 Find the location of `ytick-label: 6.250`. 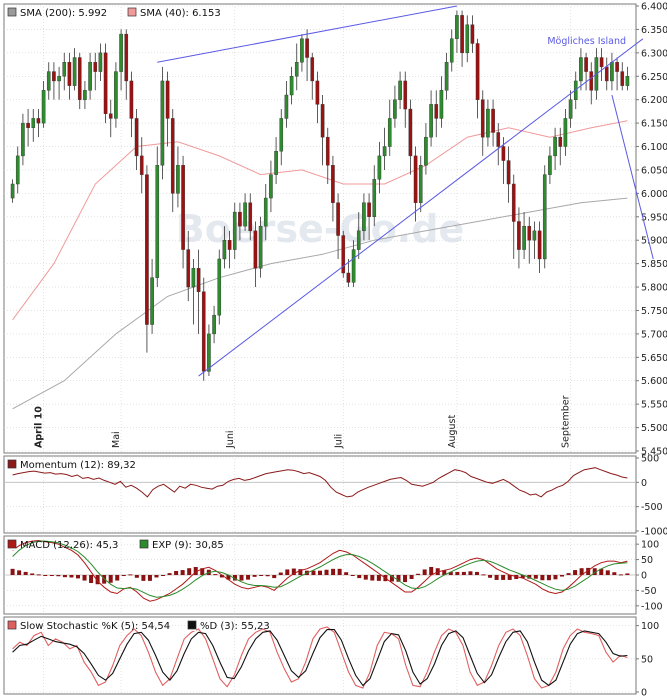

ytick-label: 6.250 is located at coordinates (654, 77).